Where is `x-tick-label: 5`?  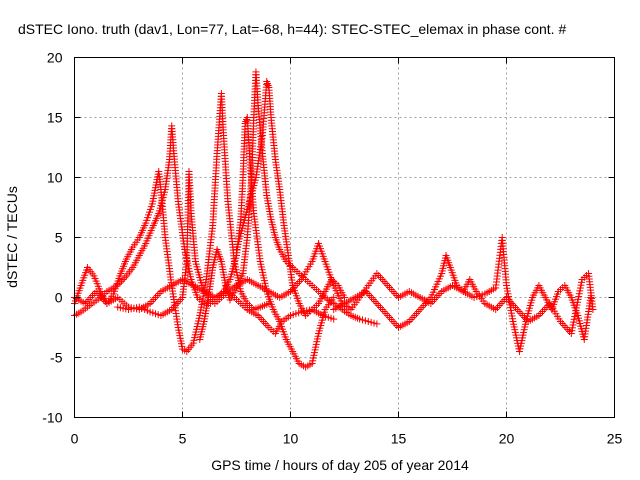 x-tick-label: 5 is located at coordinates (183, 439).